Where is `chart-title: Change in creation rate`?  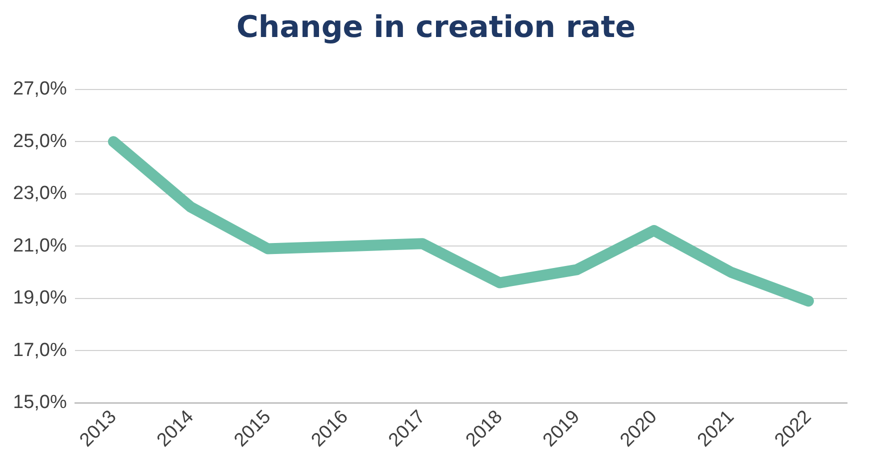
chart-title: Change in creation rate is located at coordinates (436, 27).